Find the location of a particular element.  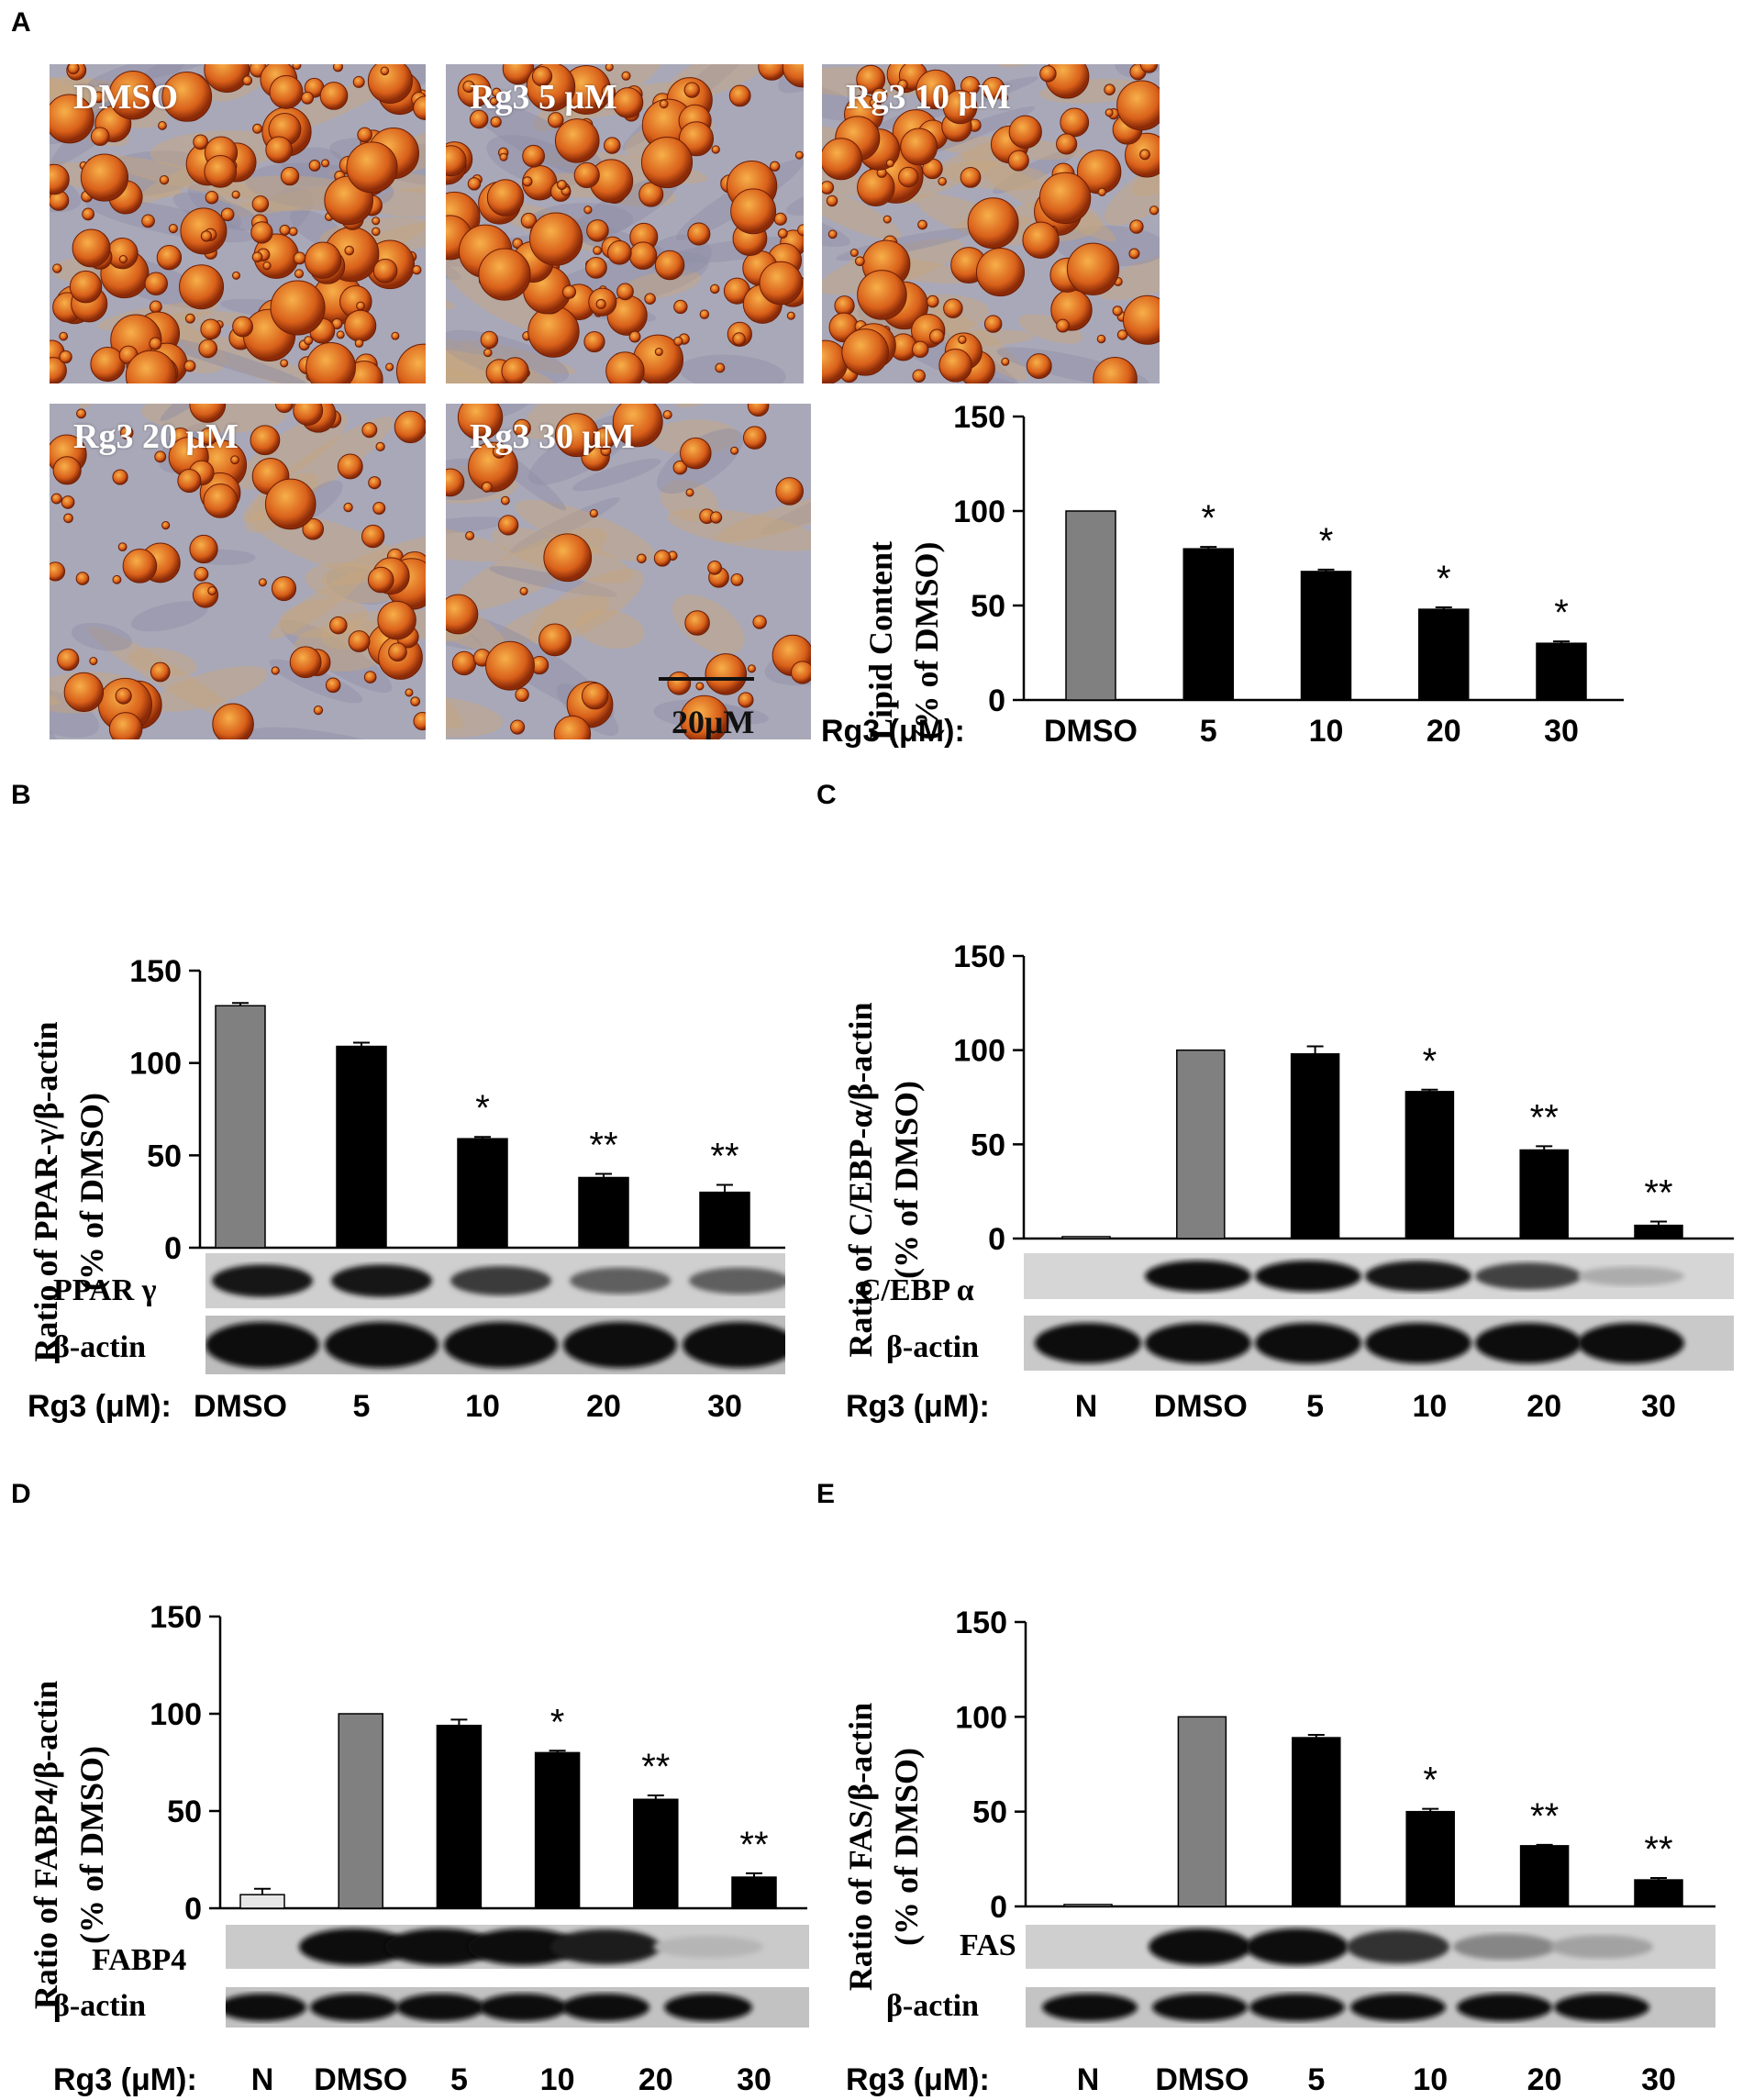

category-label: 20 is located at coordinates (655, 2080).